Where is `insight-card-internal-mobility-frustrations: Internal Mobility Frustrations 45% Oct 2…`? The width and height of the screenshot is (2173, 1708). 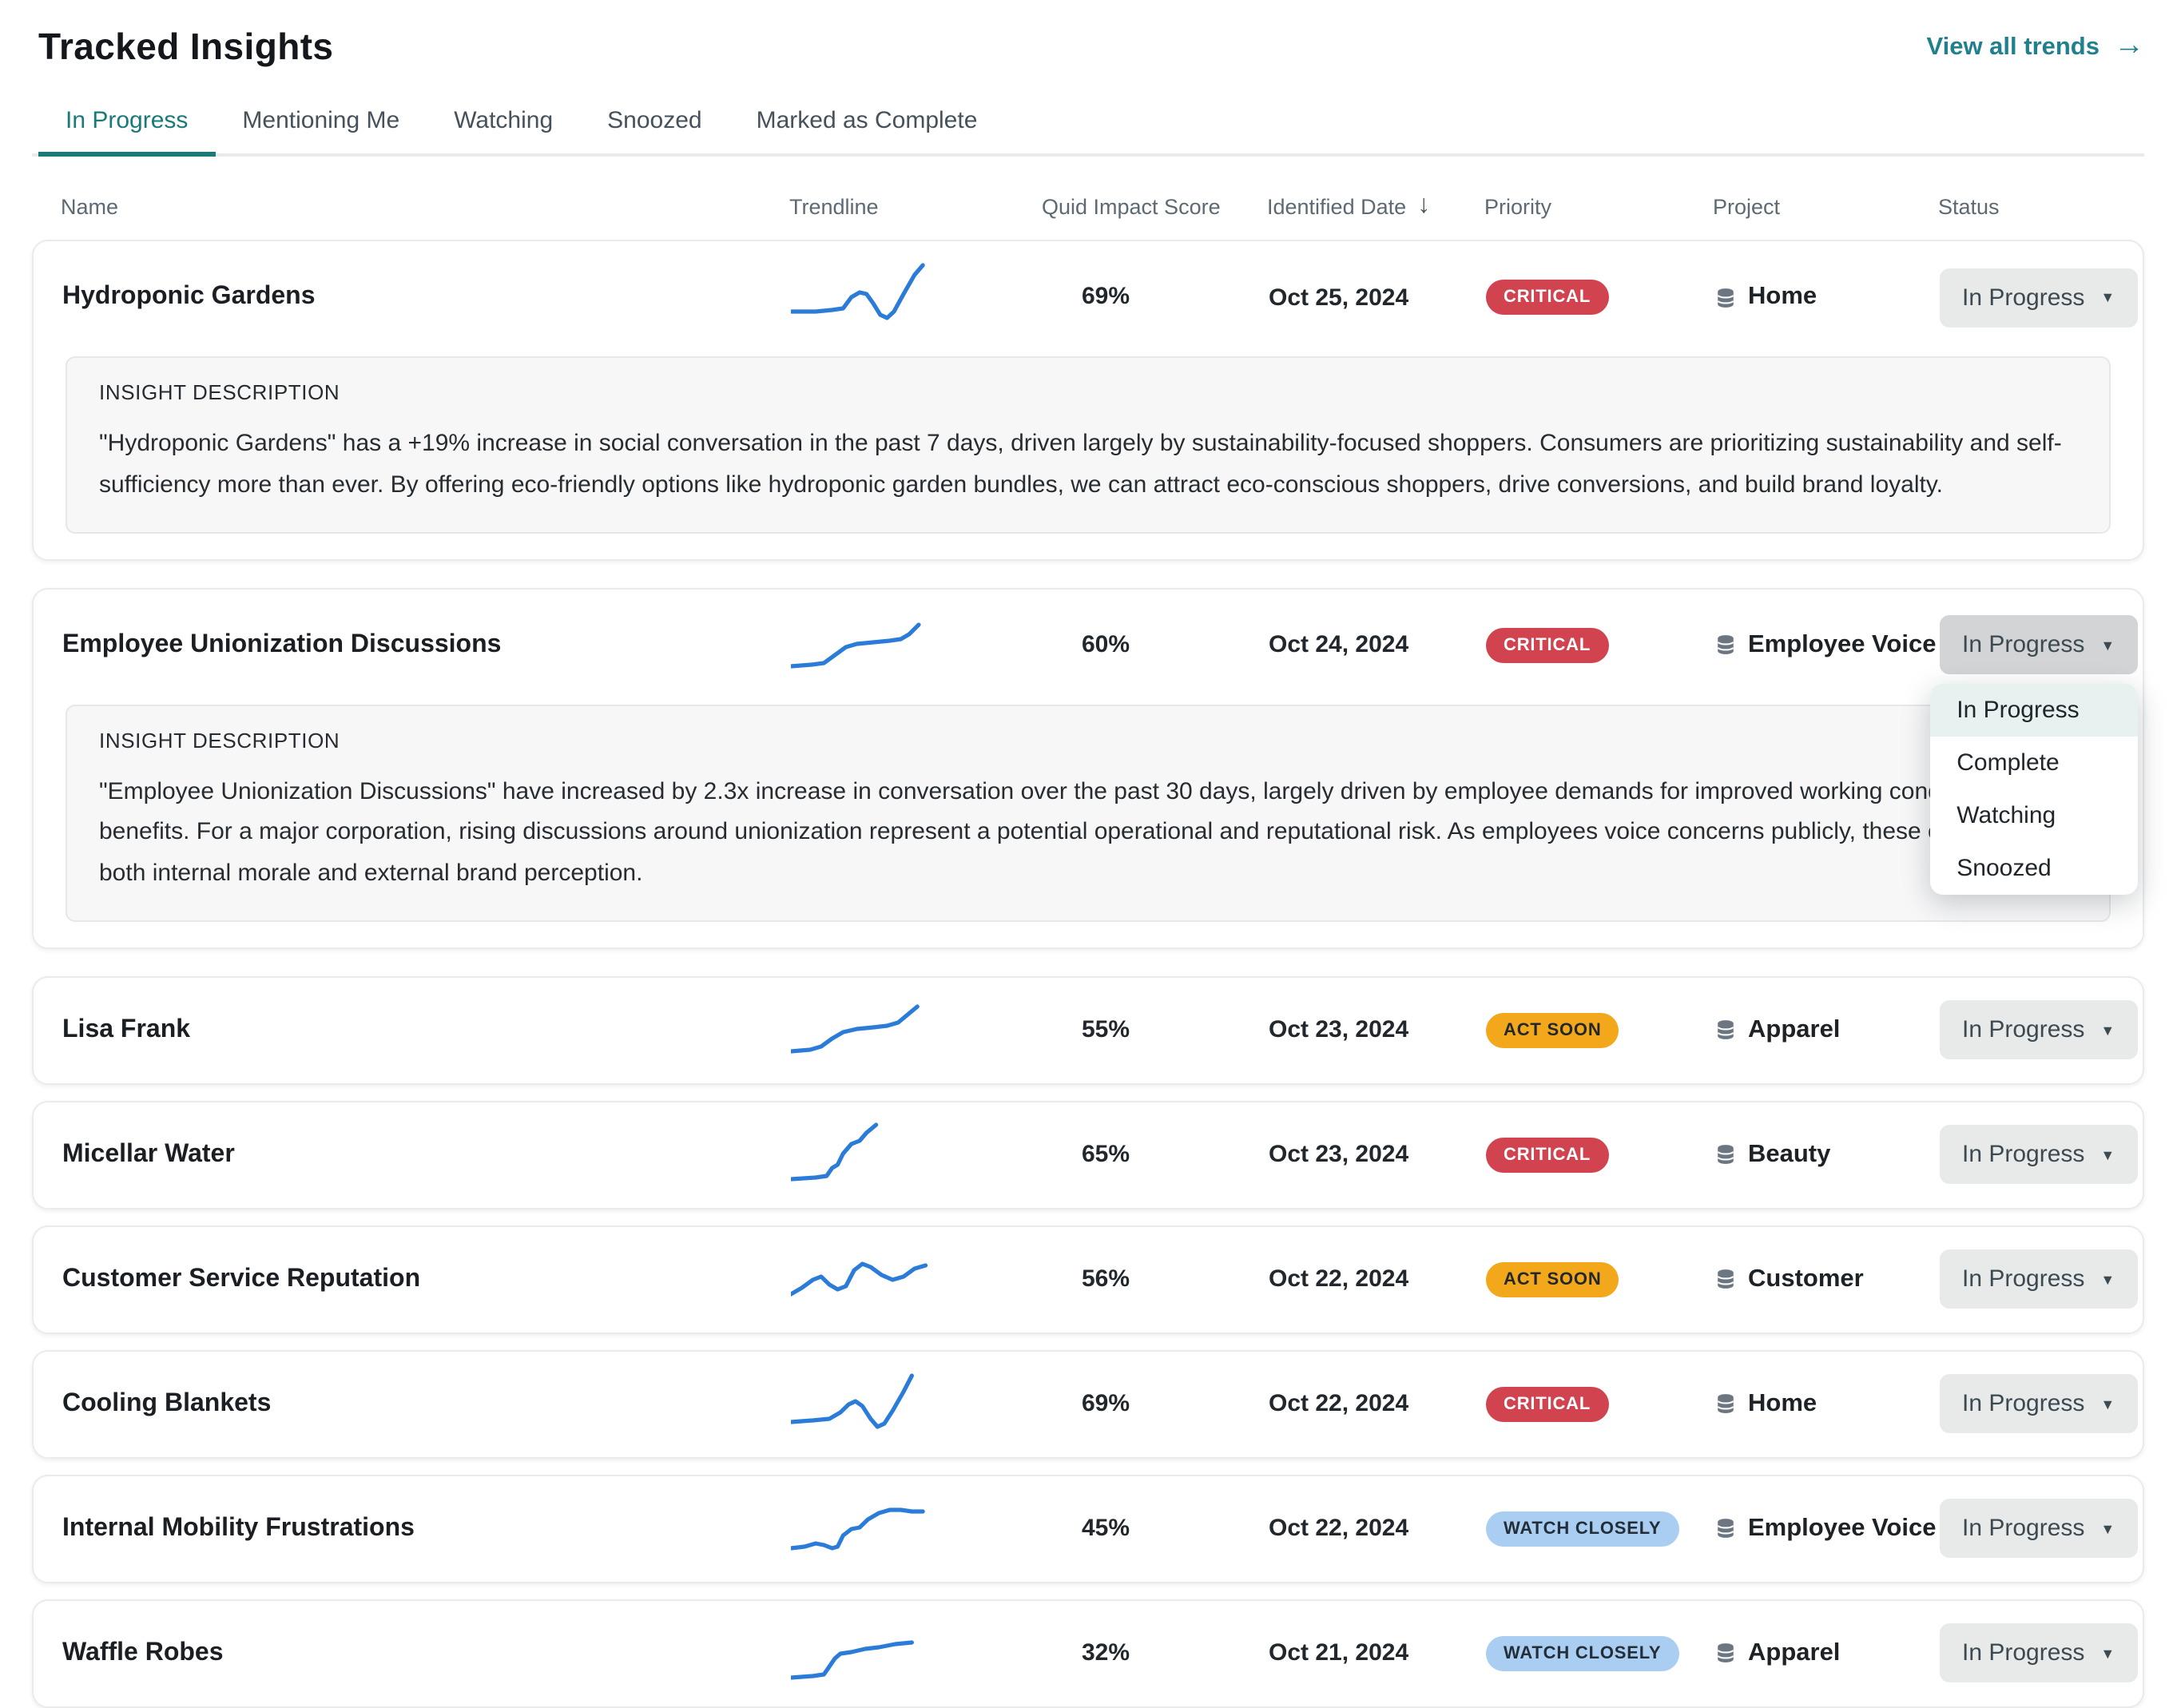 insight-card-internal-mobility-frustrations: Internal Mobility Frustrations 45% Oct 2… is located at coordinates (1088, 1528).